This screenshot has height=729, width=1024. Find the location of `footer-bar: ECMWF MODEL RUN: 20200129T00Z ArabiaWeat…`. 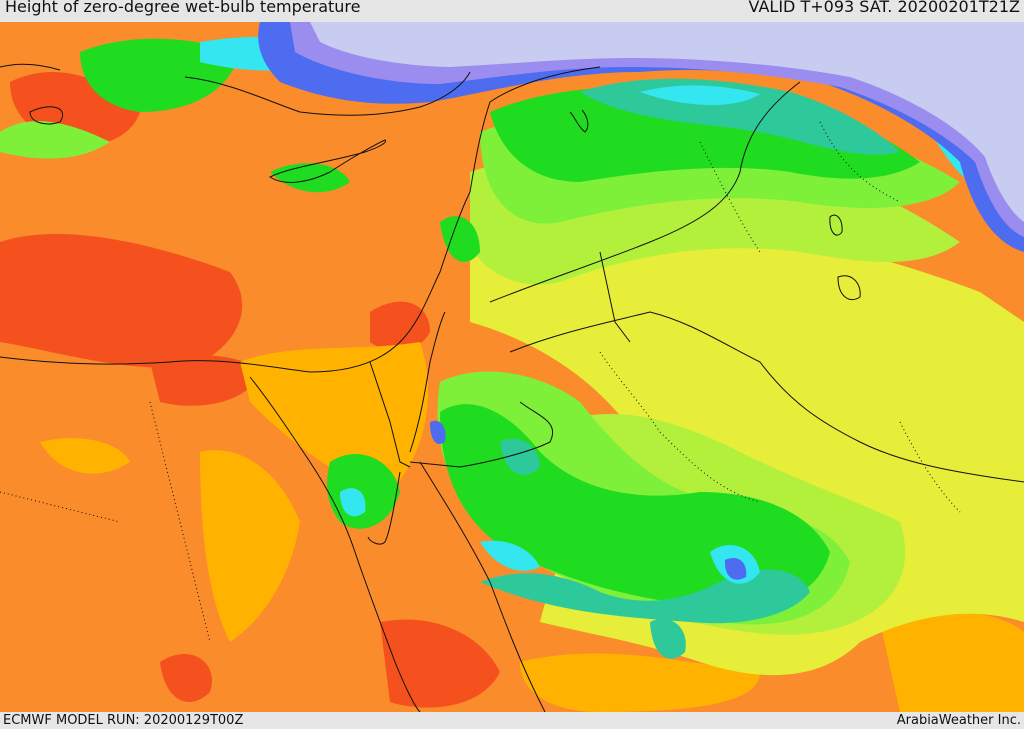

footer-bar: ECMWF MODEL RUN: 20200129T00Z ArabiaWeat… is located at coordinates (512, 720).